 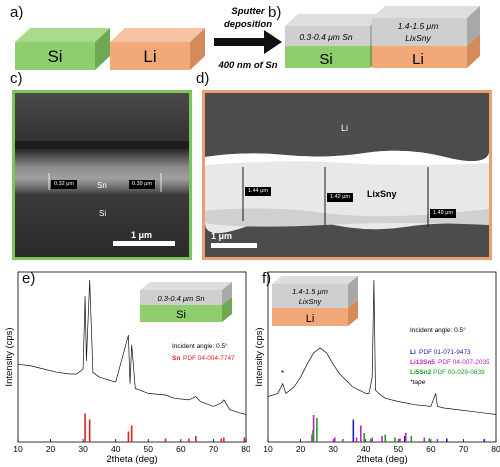 I want to click on legend-sn-name: Sn, so click(x=176, y=358).